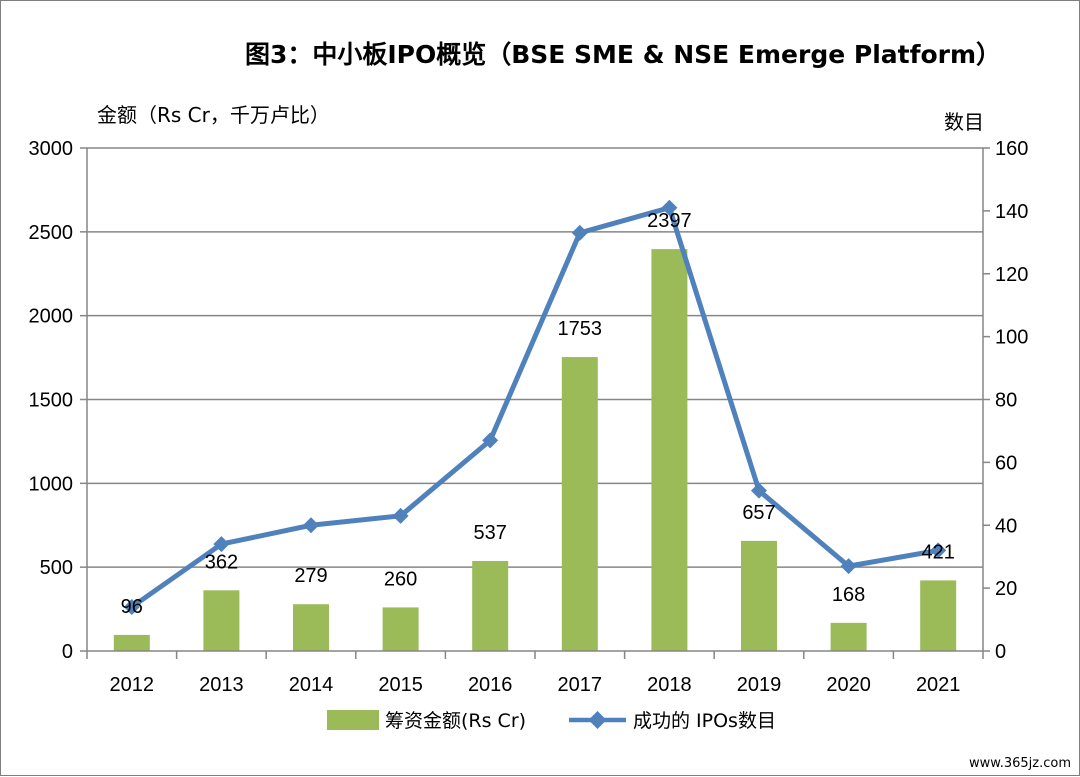 This screenshot has width=1080, height=777. What do you see at coordinates (56, 568) in the screenshot?
I see `y-tick-label: 500` at bounding box center [56, 568].